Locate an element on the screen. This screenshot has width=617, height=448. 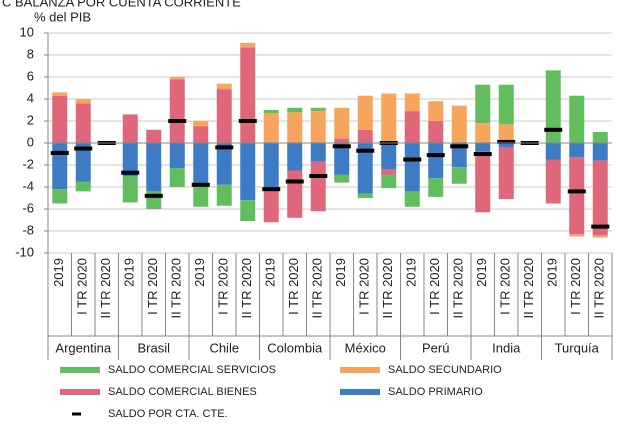
y-tick-label: 10 is located at coordinates (27, 31).